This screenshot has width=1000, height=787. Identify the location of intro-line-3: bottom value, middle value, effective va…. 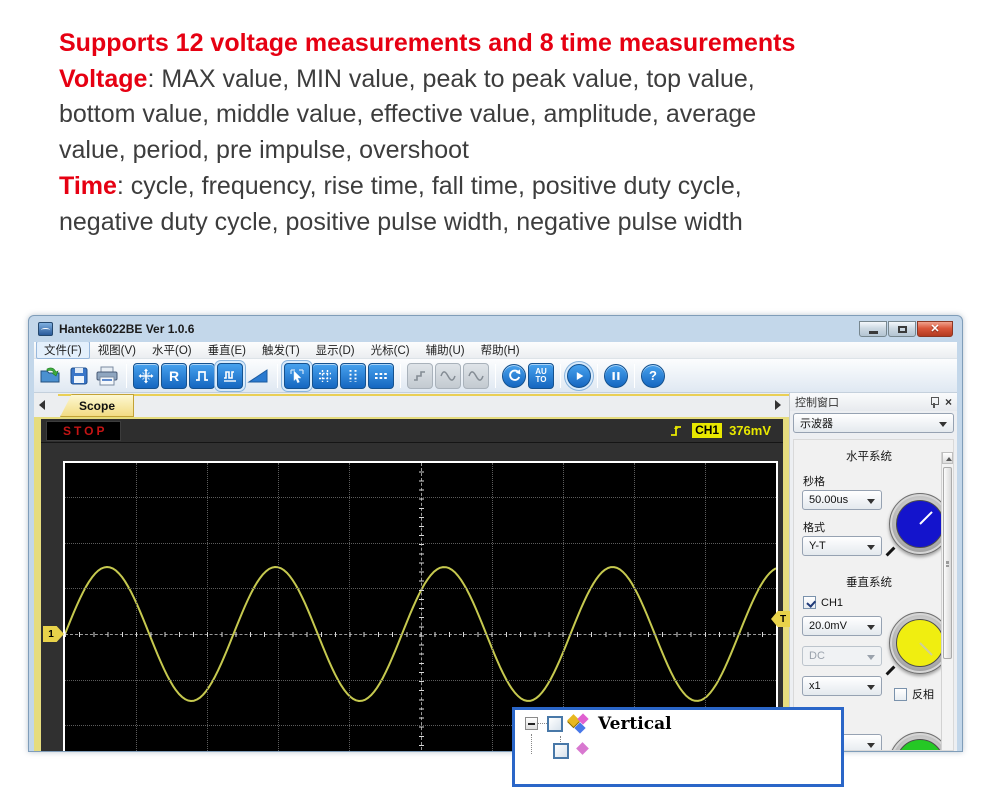
(408, 114).